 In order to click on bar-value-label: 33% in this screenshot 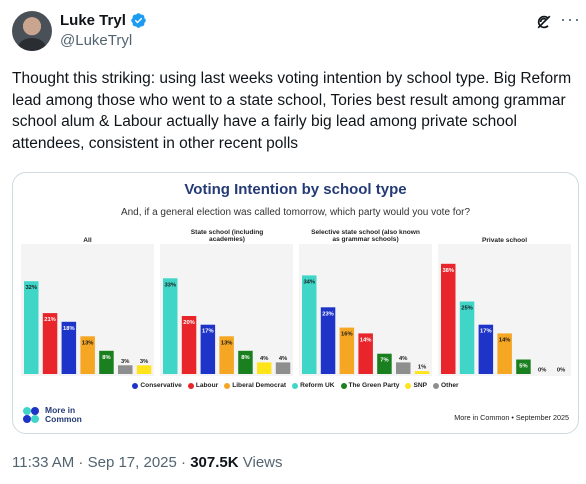, I will do `click(170, 285)`.